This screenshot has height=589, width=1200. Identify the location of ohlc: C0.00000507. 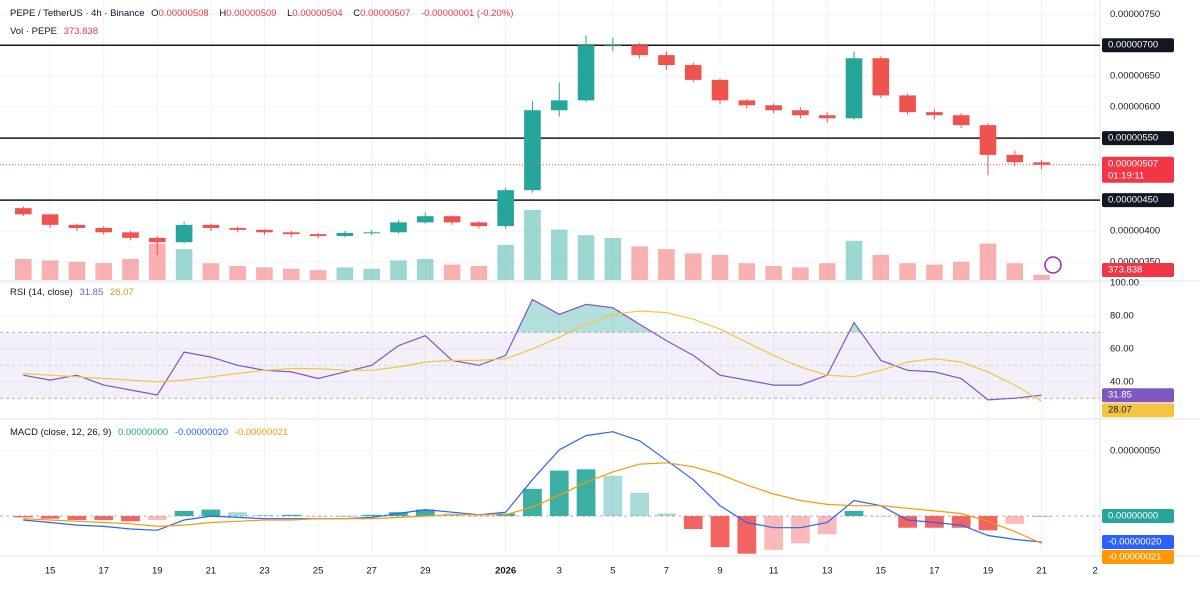
(383, 13).